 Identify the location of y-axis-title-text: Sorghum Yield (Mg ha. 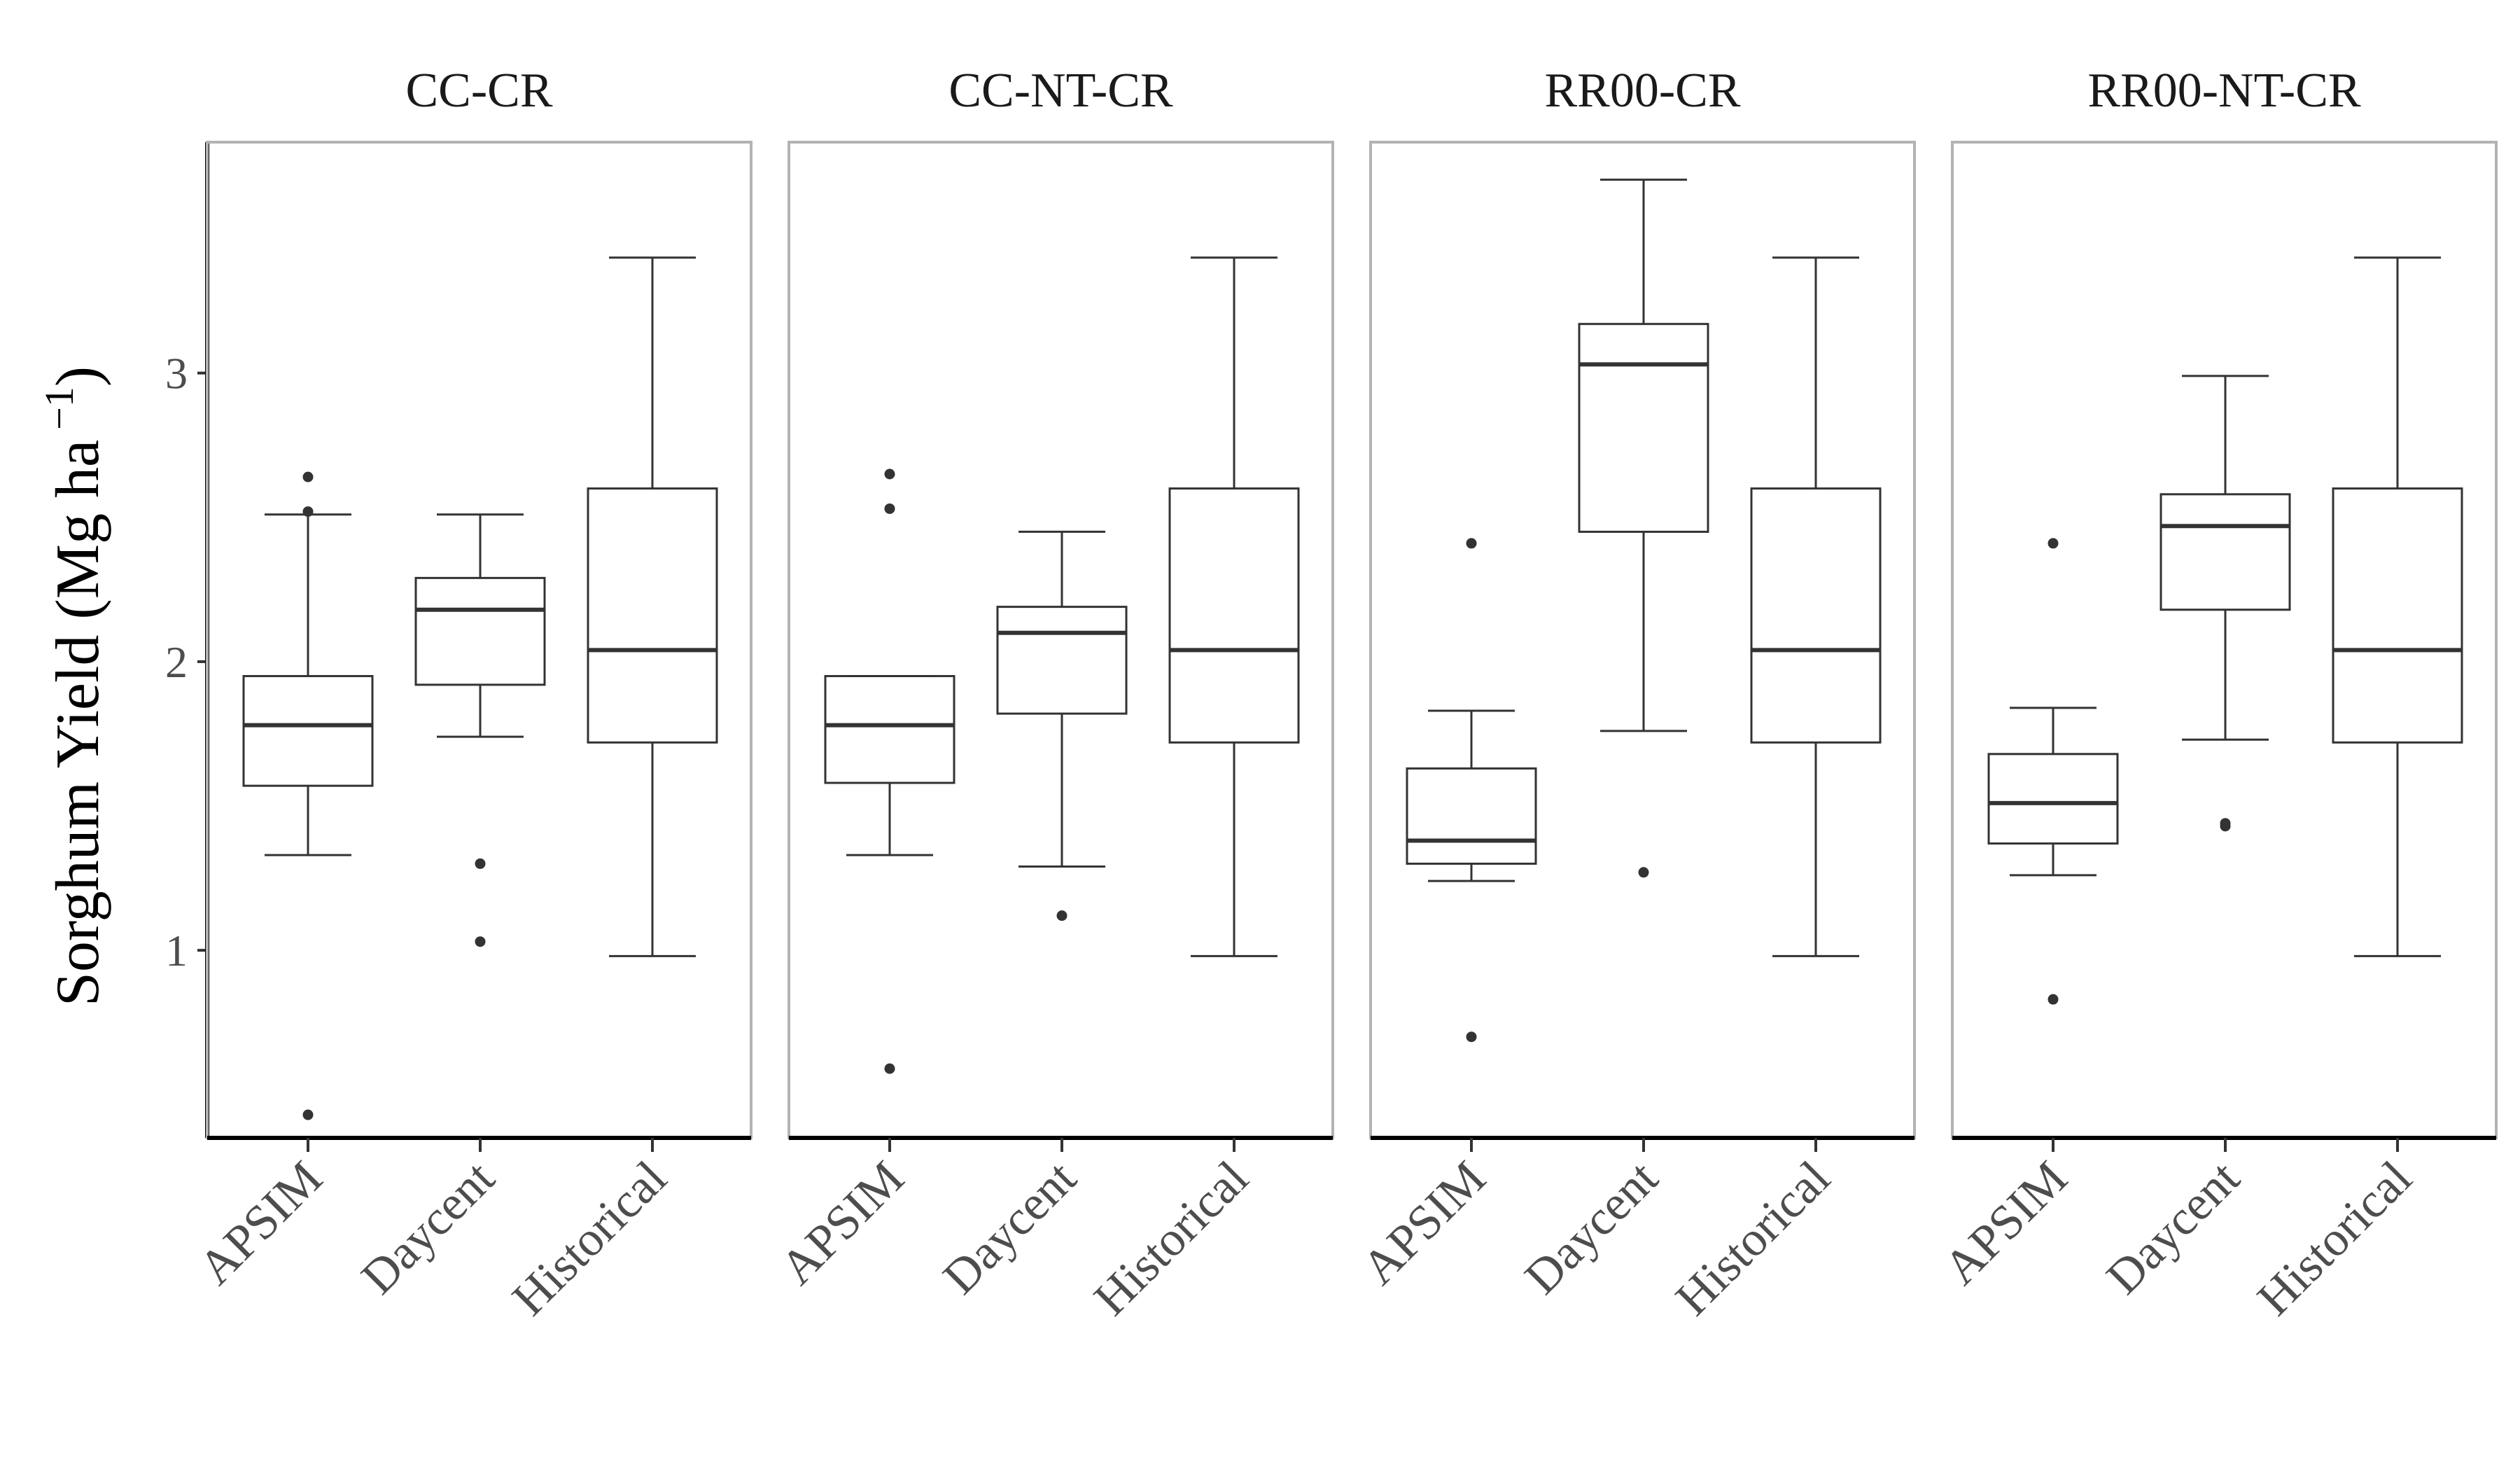
(78, 723).